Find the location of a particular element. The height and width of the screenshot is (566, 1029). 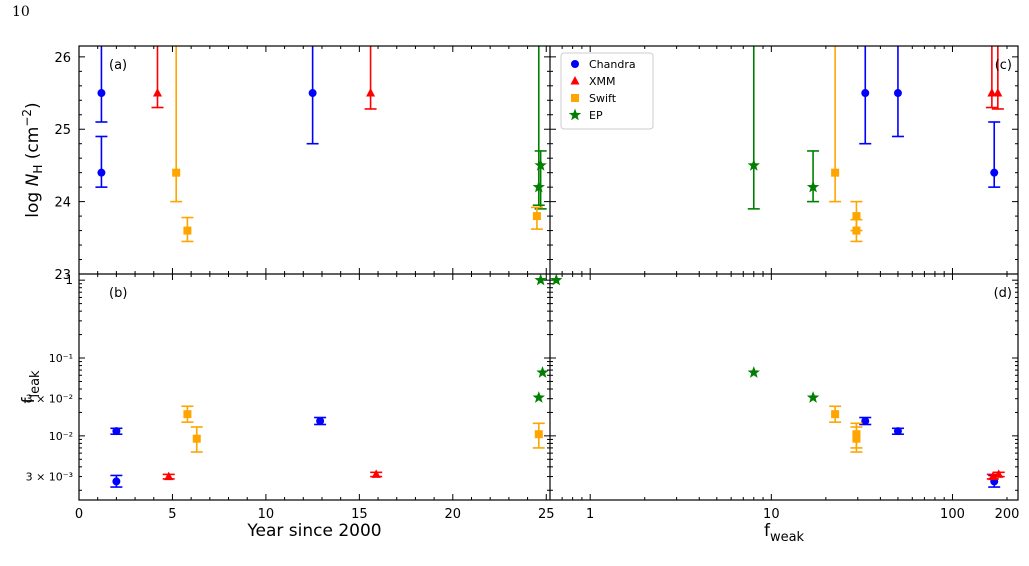

year-tick-label: 20 is located at coordinates (453, 514).